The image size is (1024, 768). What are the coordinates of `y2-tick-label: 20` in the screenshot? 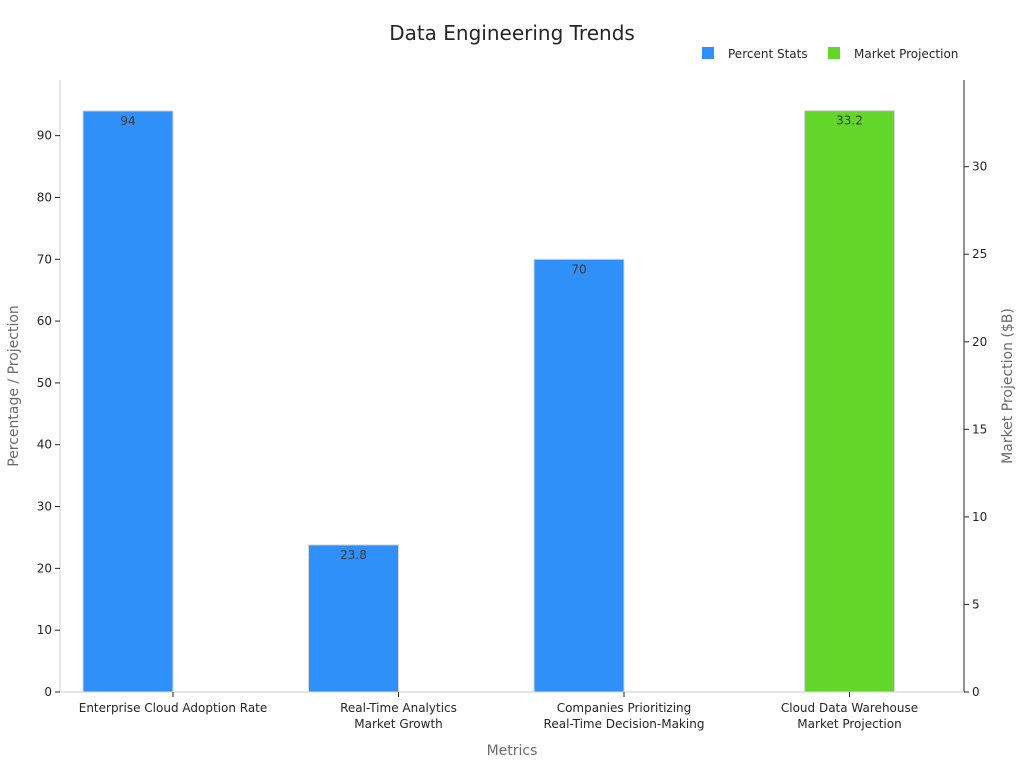 It's located at (979, 342).